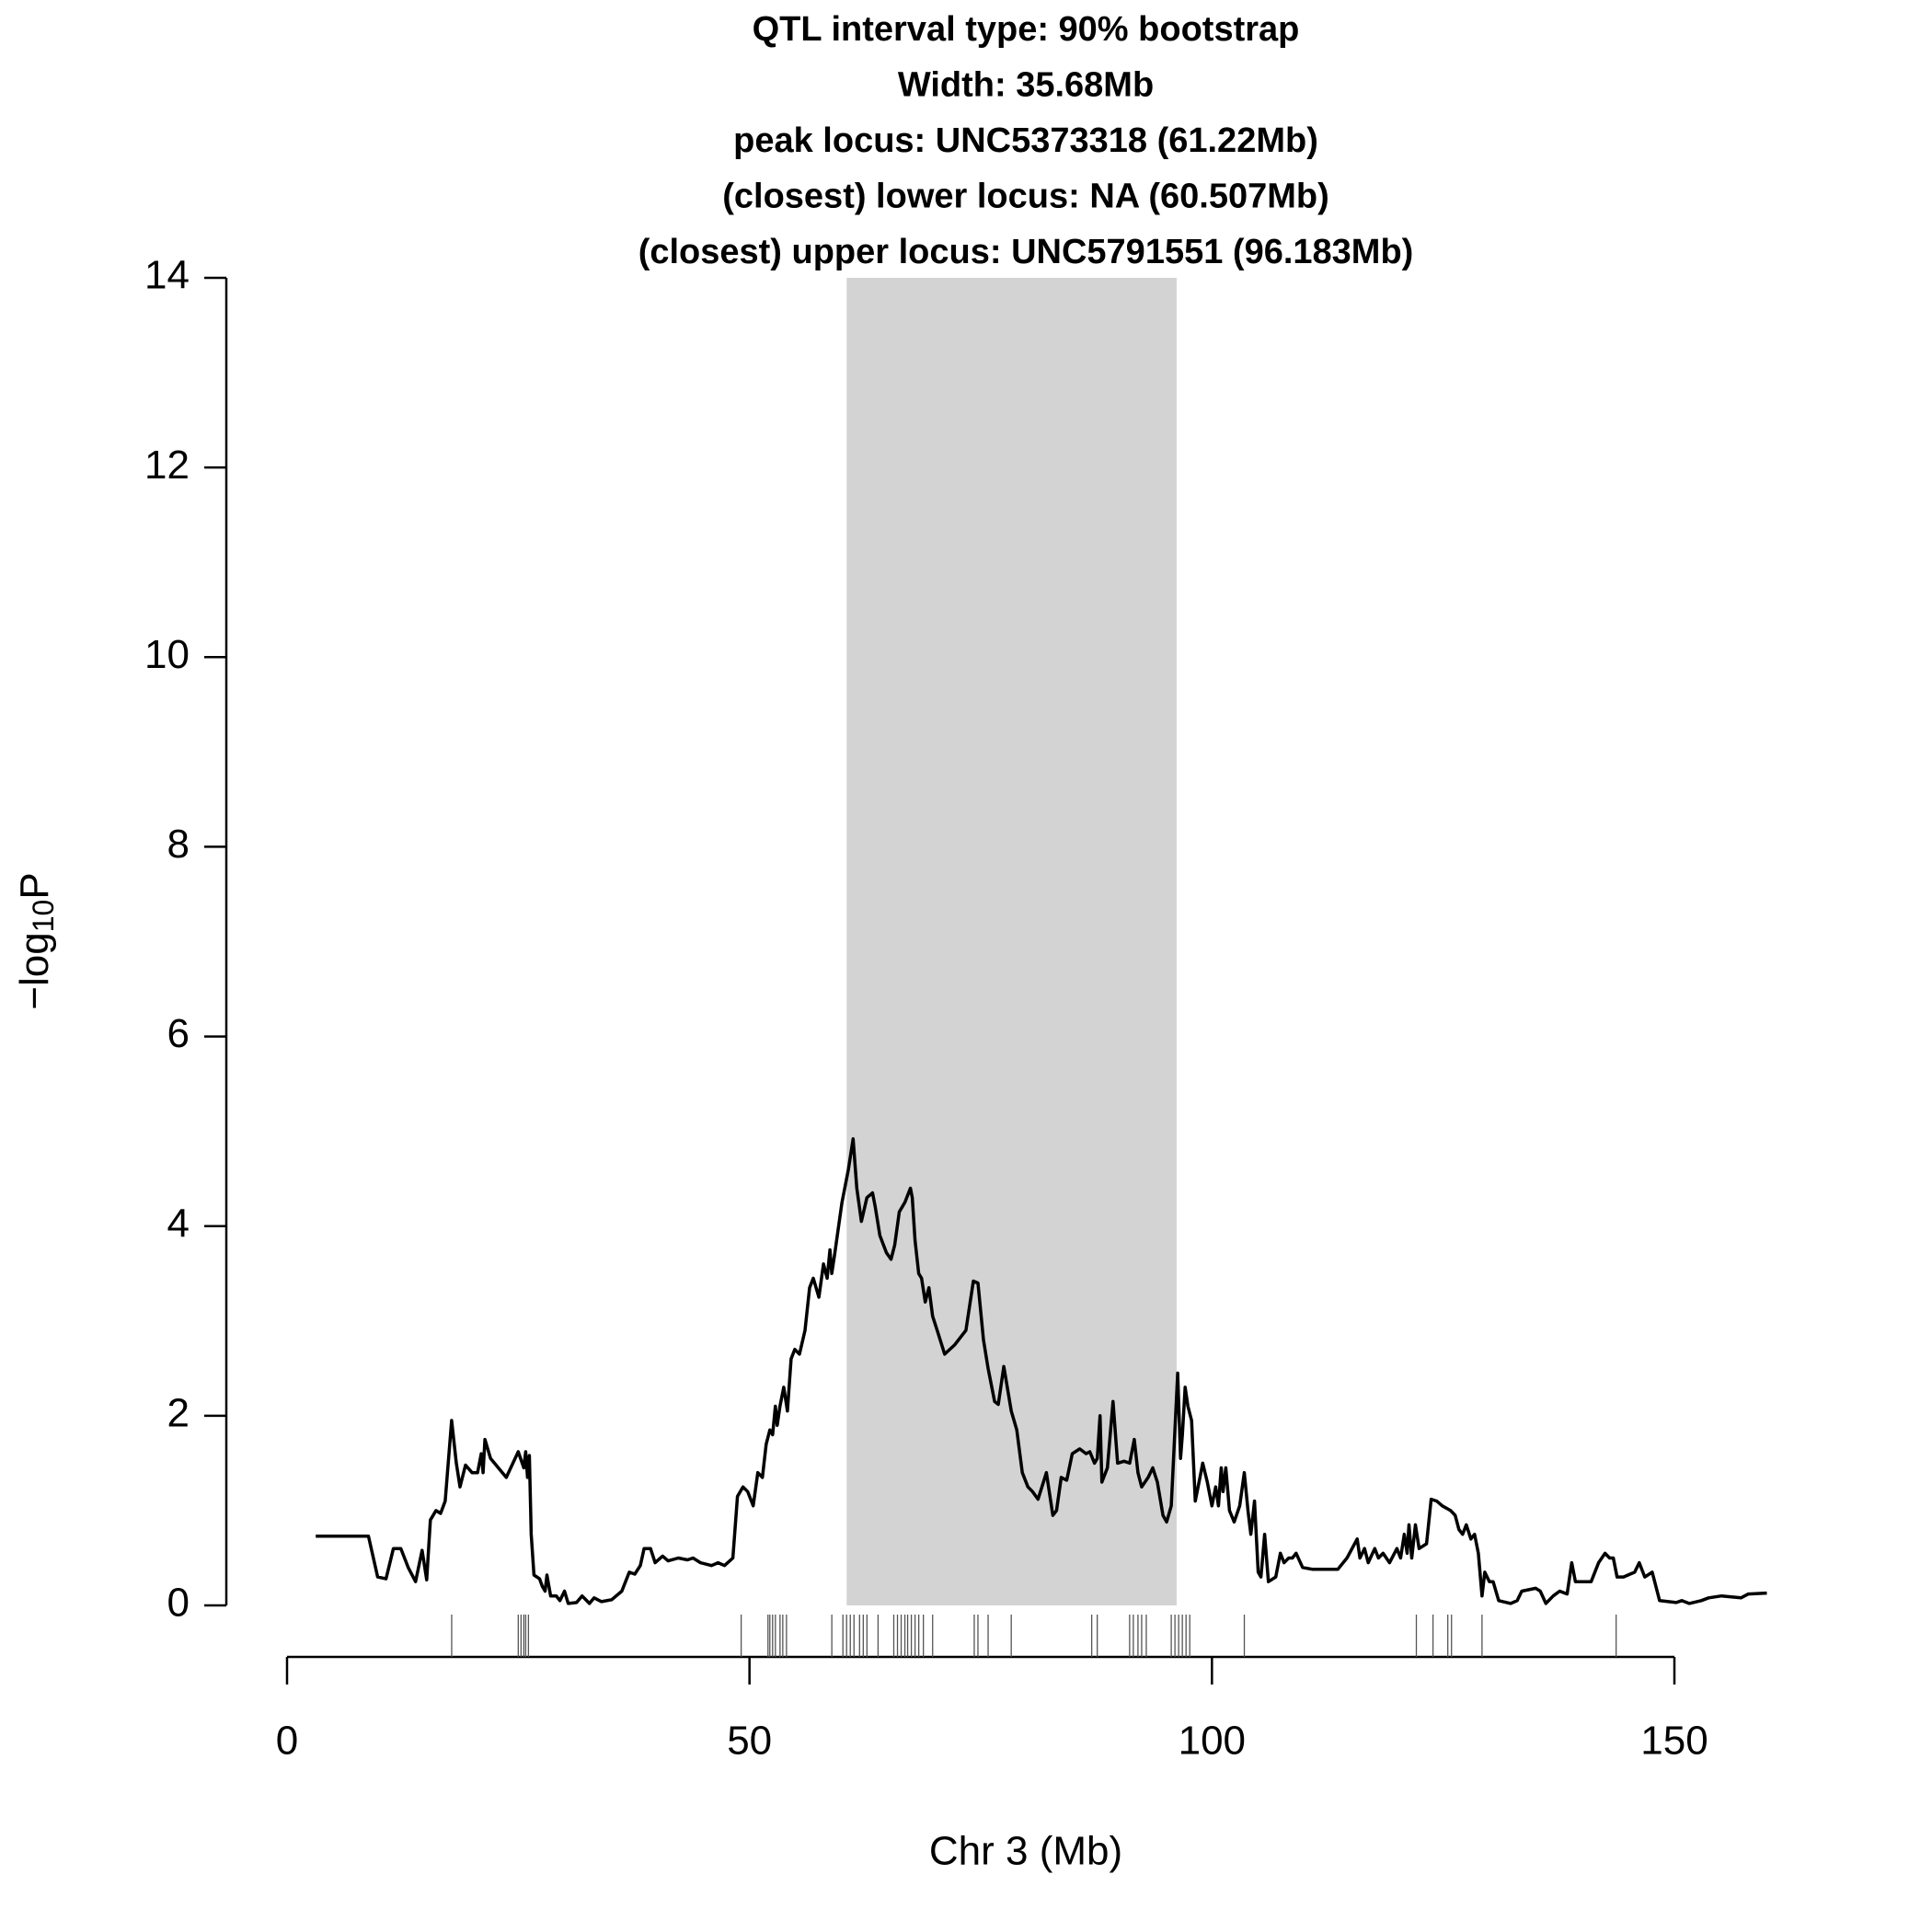 Image resolution: width=1932 pixels, height=1932 pixels. What do you see at coordinates (167, 275) in the screenshot?
I see `y-tick-label: 14` at bounding box center [167, 275].